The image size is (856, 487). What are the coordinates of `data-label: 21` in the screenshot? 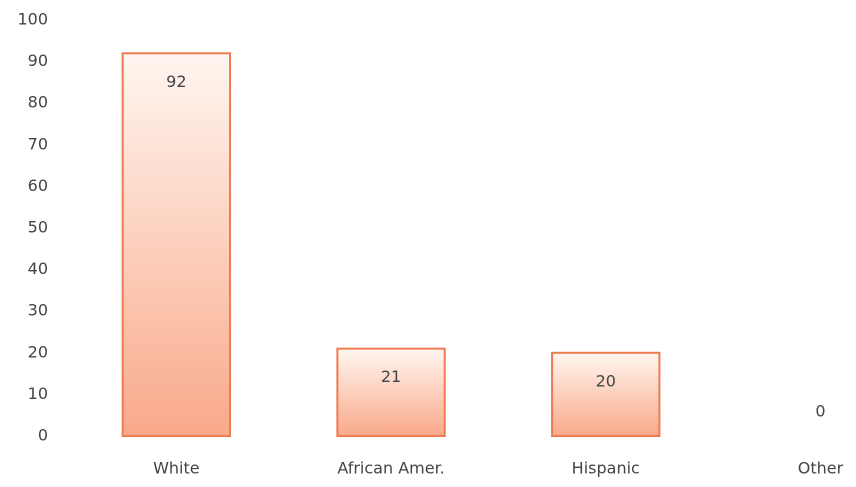 It's located at (391, 376).